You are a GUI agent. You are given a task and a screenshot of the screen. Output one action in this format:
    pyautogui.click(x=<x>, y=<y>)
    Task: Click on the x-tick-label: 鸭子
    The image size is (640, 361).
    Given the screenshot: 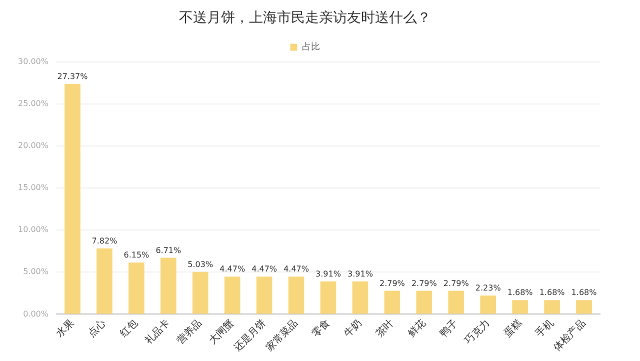 What is the action you would take?
    pyautogui.click(x=449, y=329)
    